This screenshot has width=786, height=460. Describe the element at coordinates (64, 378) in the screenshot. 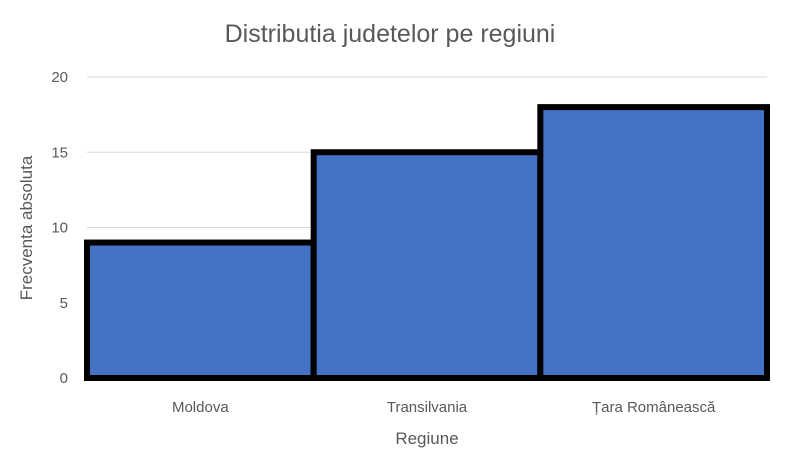

I see `y-tick-label: 0` at that location.